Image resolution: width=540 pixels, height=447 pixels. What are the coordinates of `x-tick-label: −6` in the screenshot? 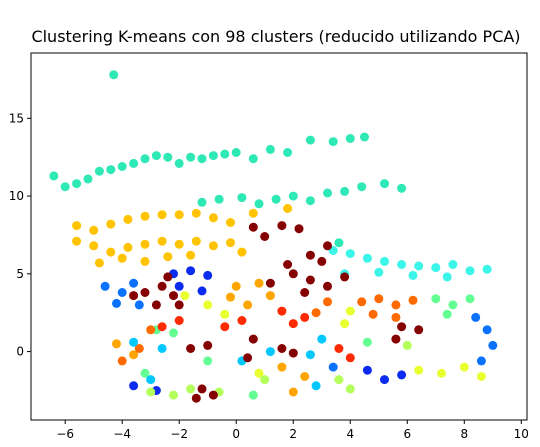 It's located at (65, 434).